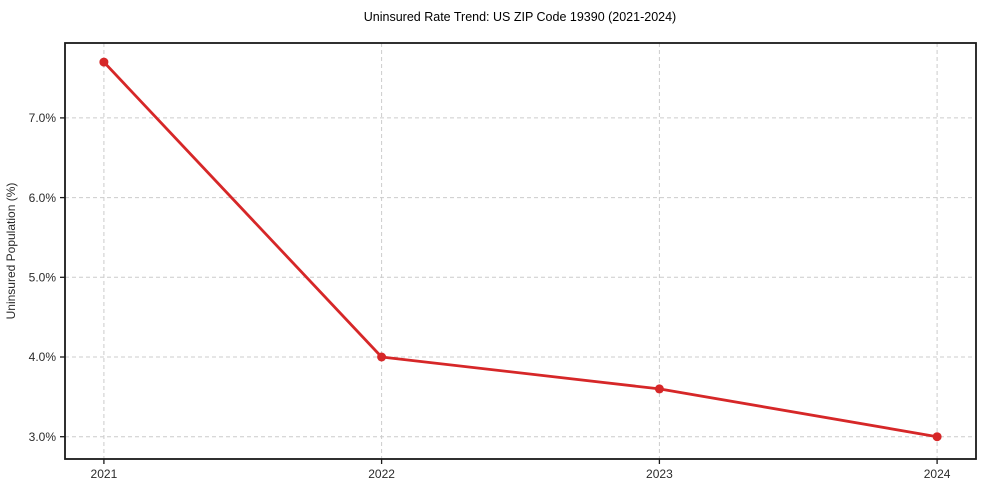 The width and height of the screenshot is (989, 490). I want to click on x-tick-label: 2021, so click(104, 474).